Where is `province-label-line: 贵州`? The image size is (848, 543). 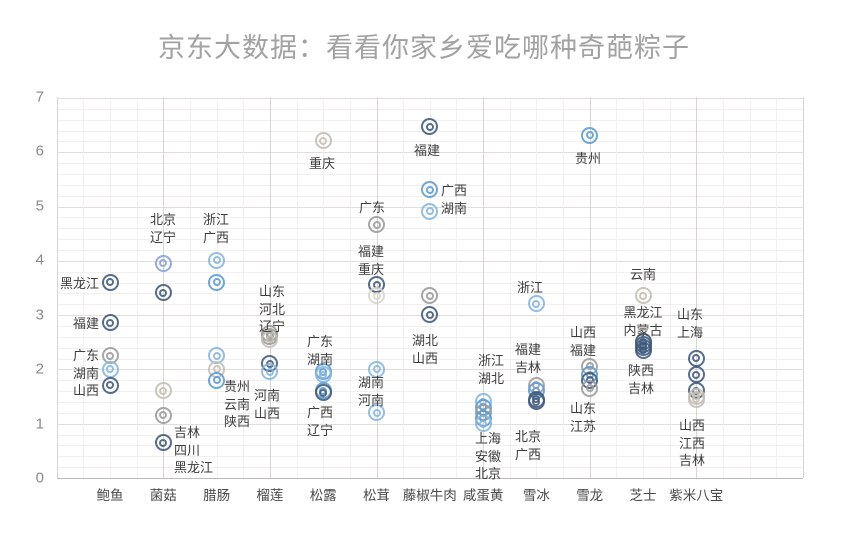 province-label-line: 贵州 is located at coordinates (588, 158).